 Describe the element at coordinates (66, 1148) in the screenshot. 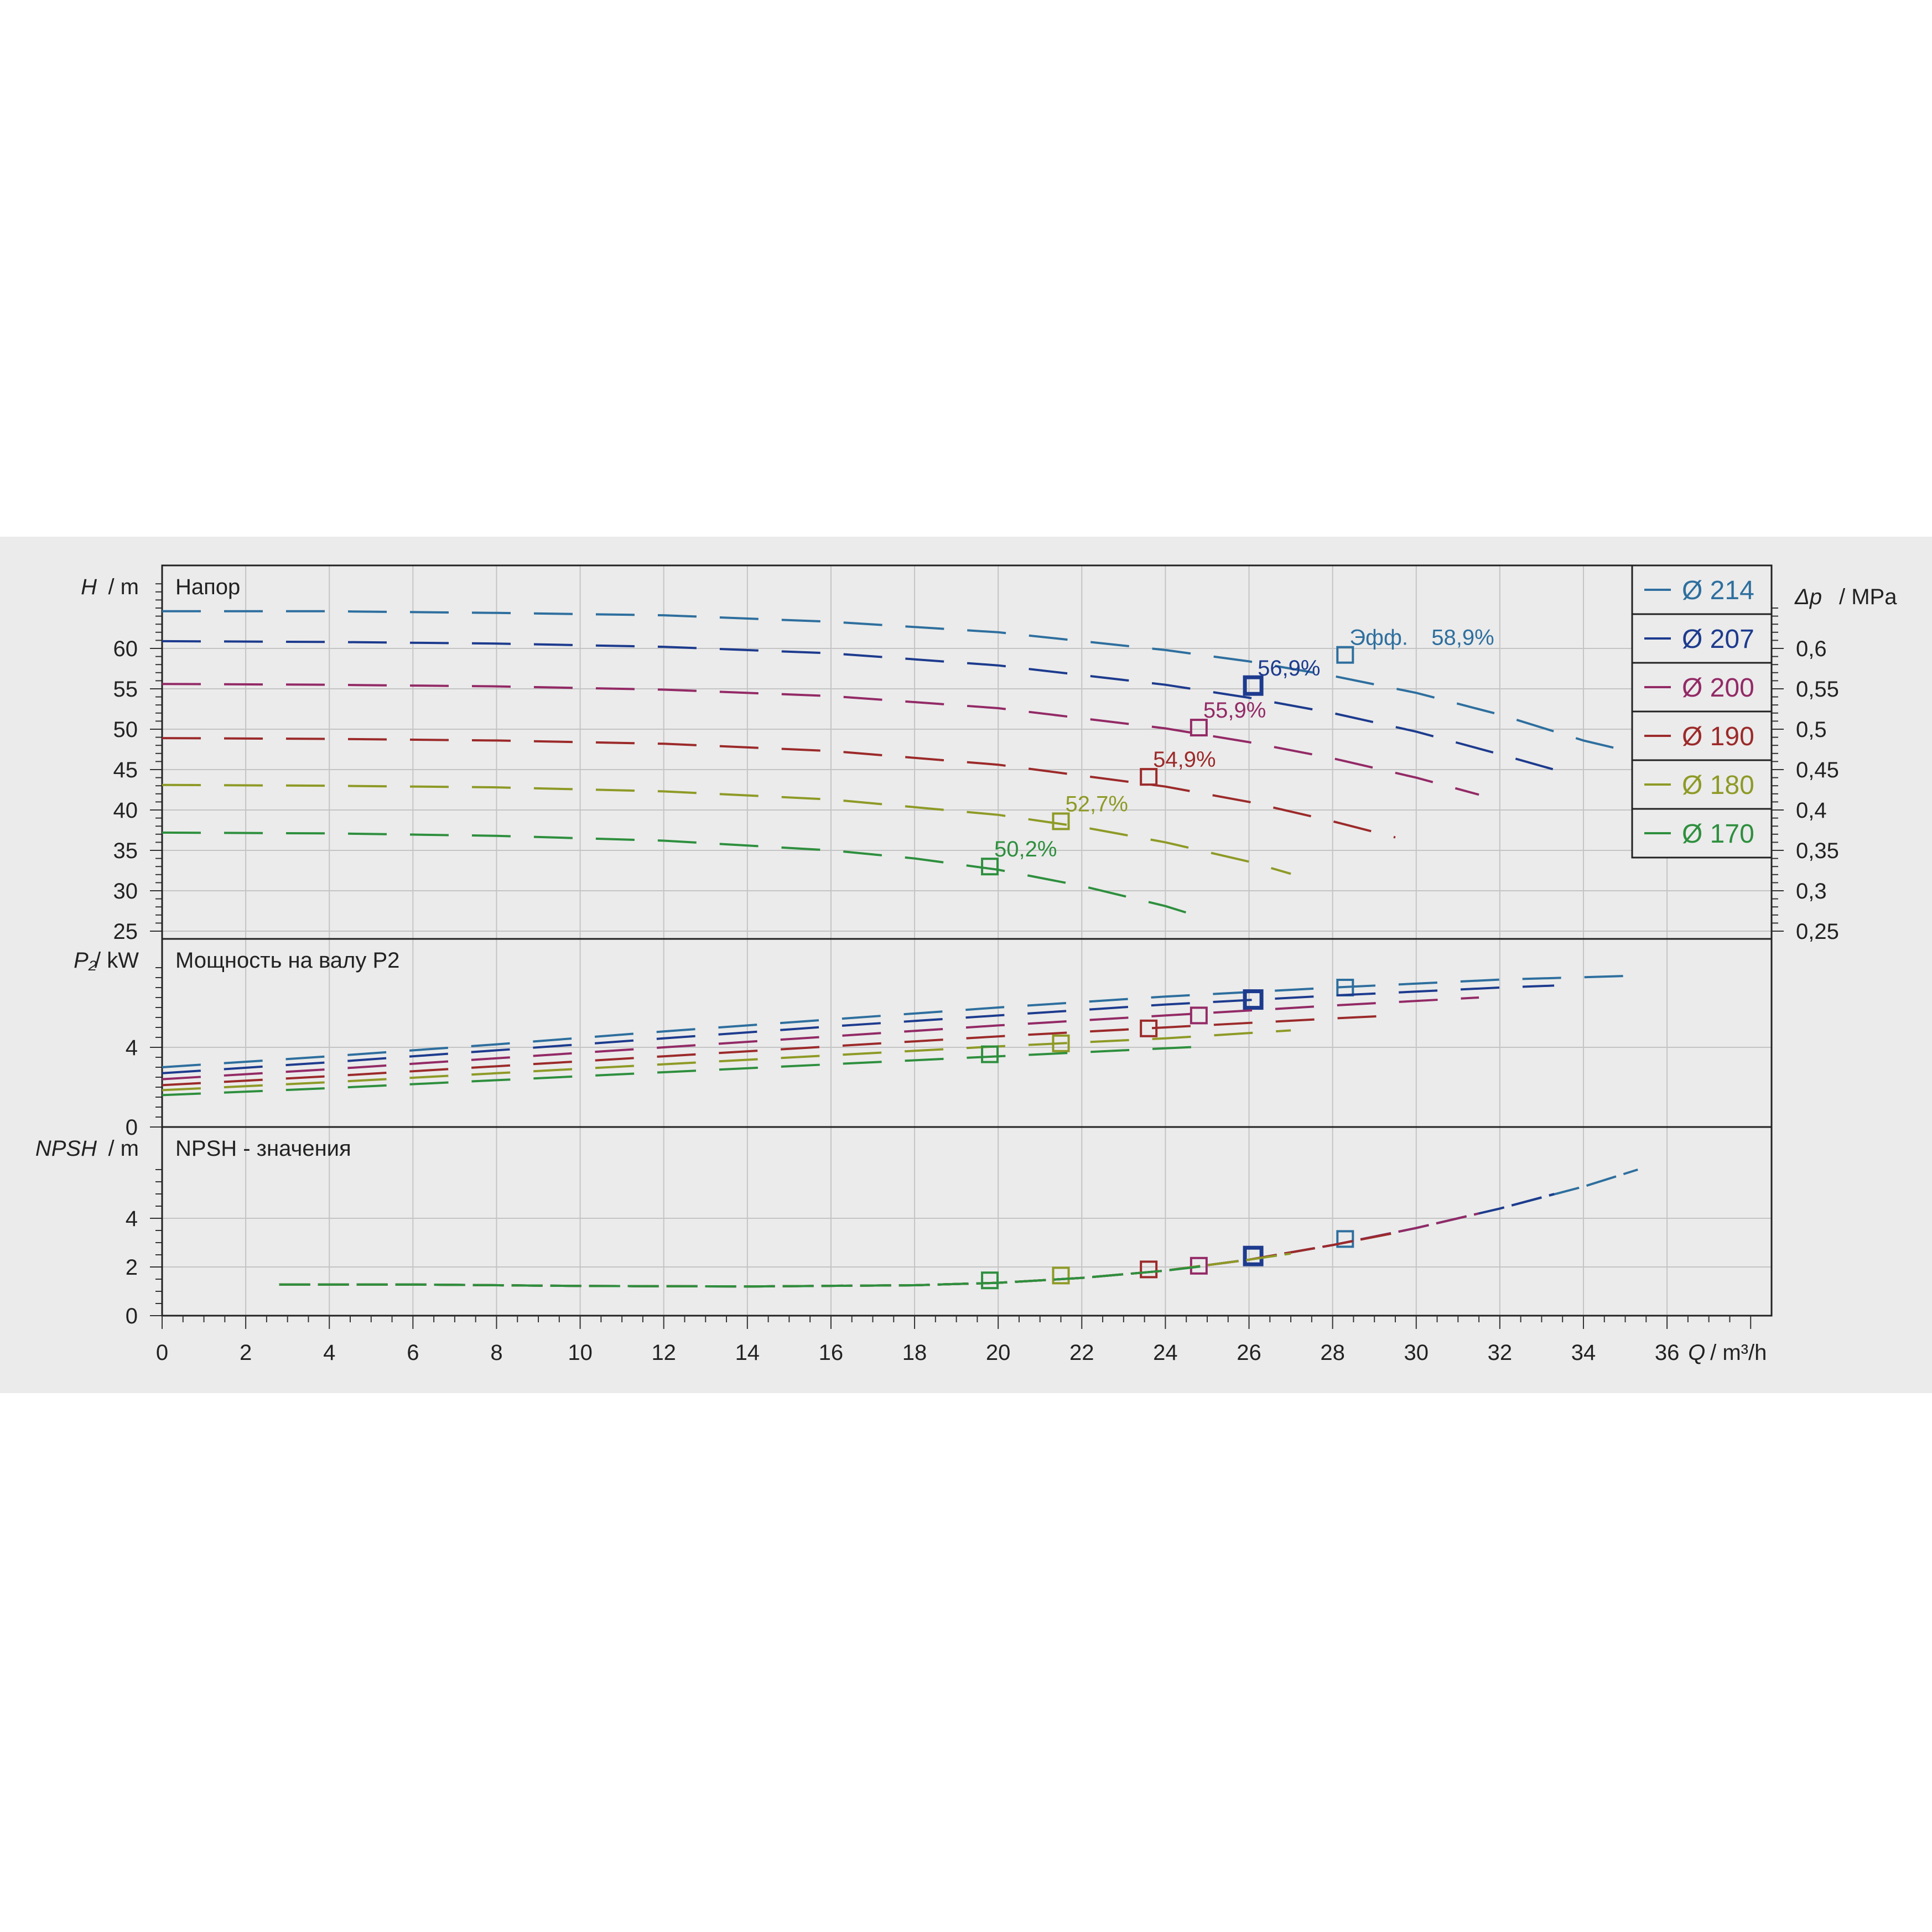

I see `y-axis-variable: NPSH` at that location.